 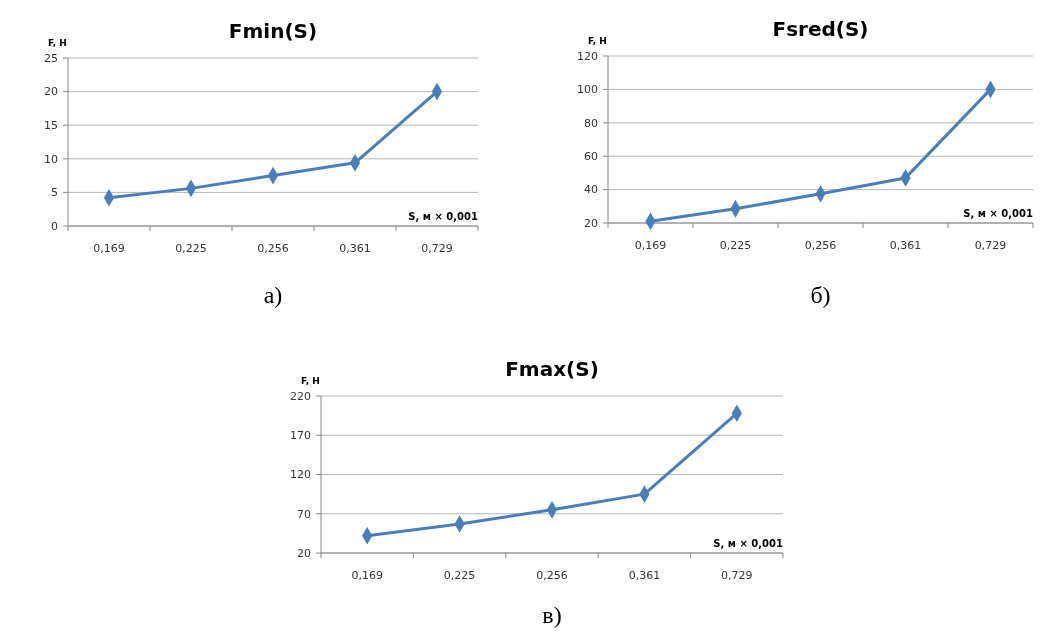 I want to click on text: а), so click(x=273, y=295).